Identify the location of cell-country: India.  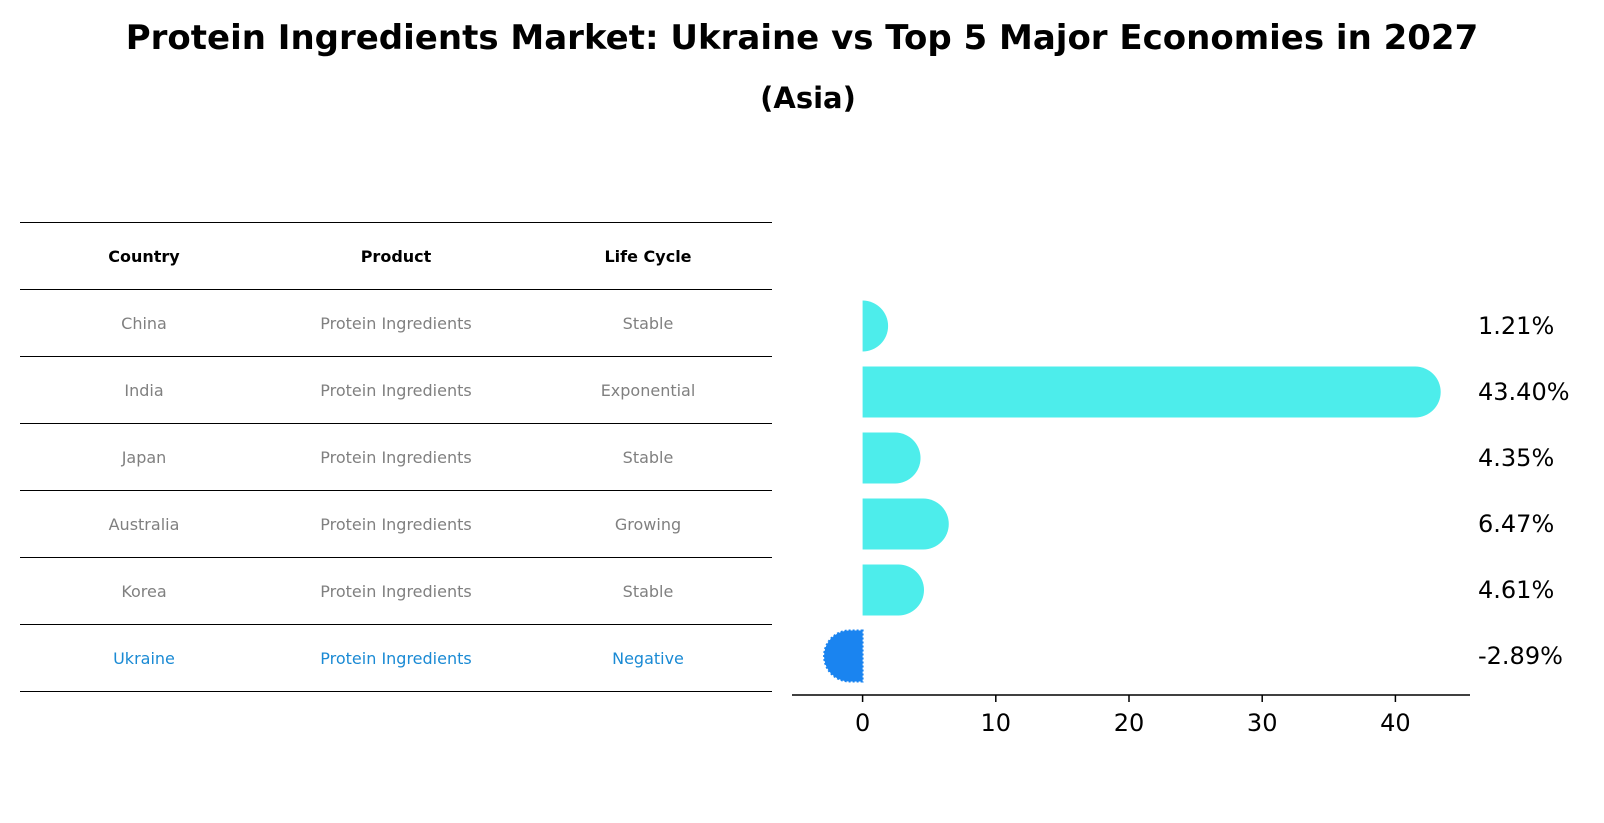
(144, 390).